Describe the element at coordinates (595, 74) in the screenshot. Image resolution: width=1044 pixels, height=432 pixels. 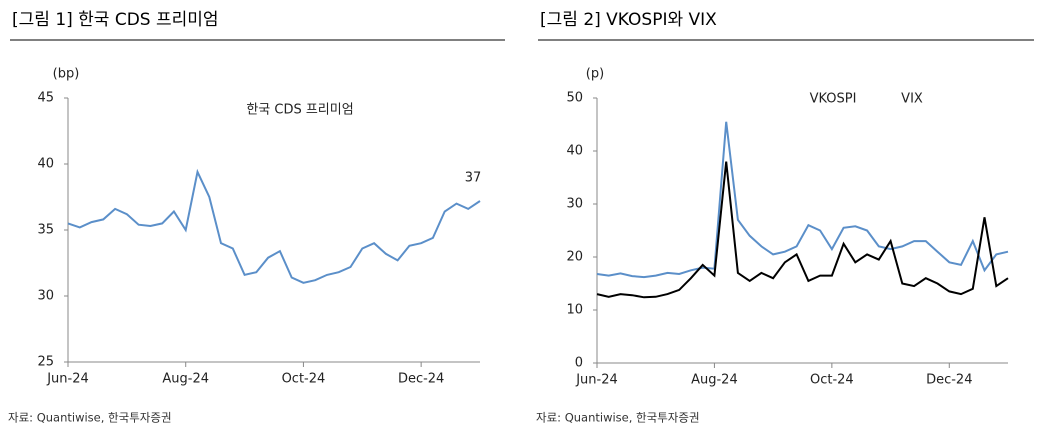
I see `unit-label: (p)` at that location.